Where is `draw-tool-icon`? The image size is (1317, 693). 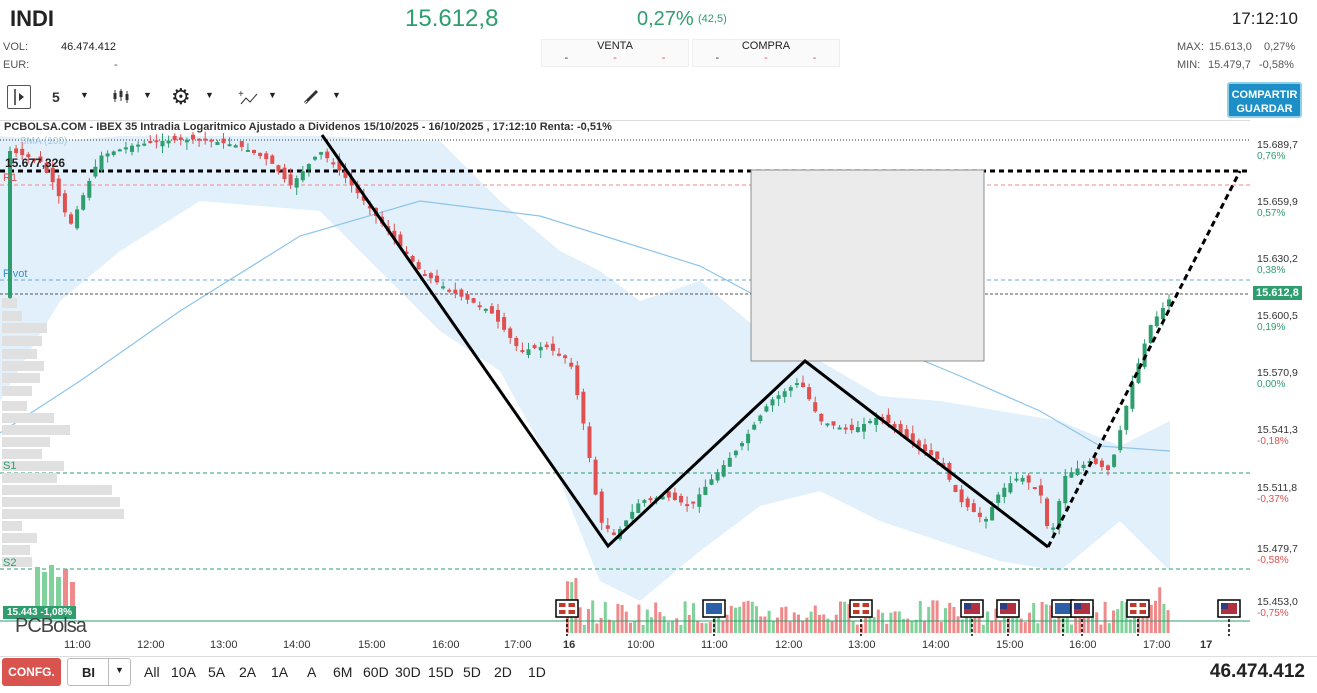 draw-tool-icon is located at coordinates (311, 99).